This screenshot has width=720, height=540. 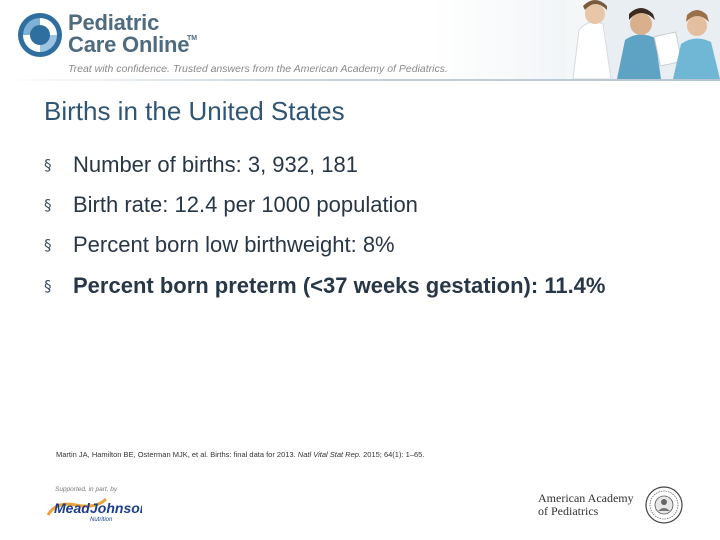 I want to click on svg-text: Mead, so click(x=72, y=508).